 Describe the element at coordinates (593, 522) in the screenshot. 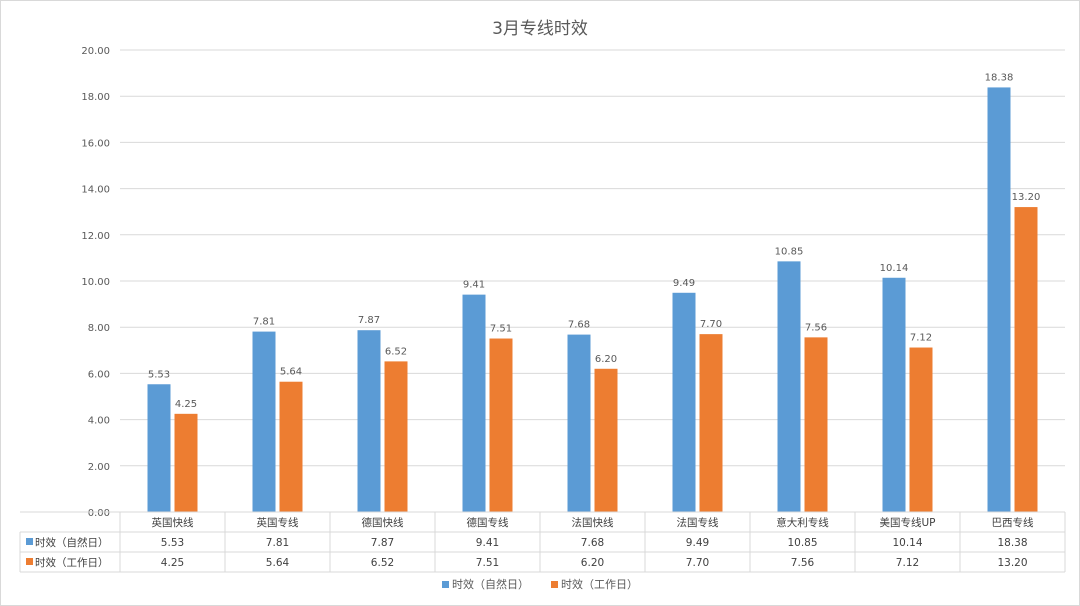

I see `category-label: 法国快线` at that location.